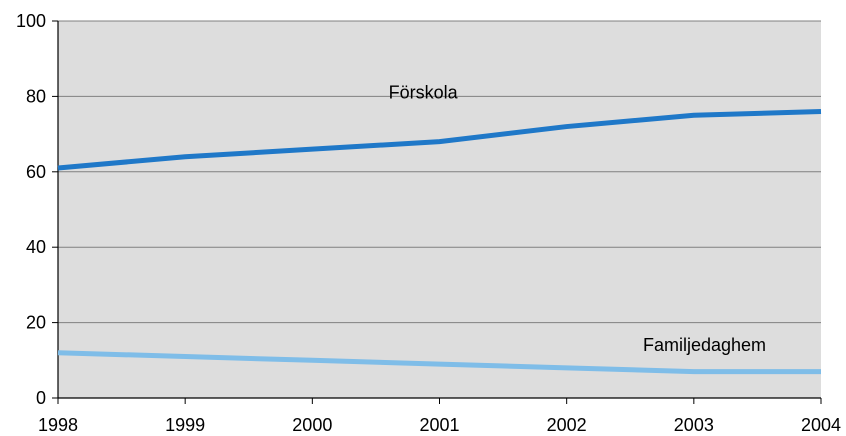 The image size is (846, 436). I want to click on series-label-0: Förskola, so click(424, 93).